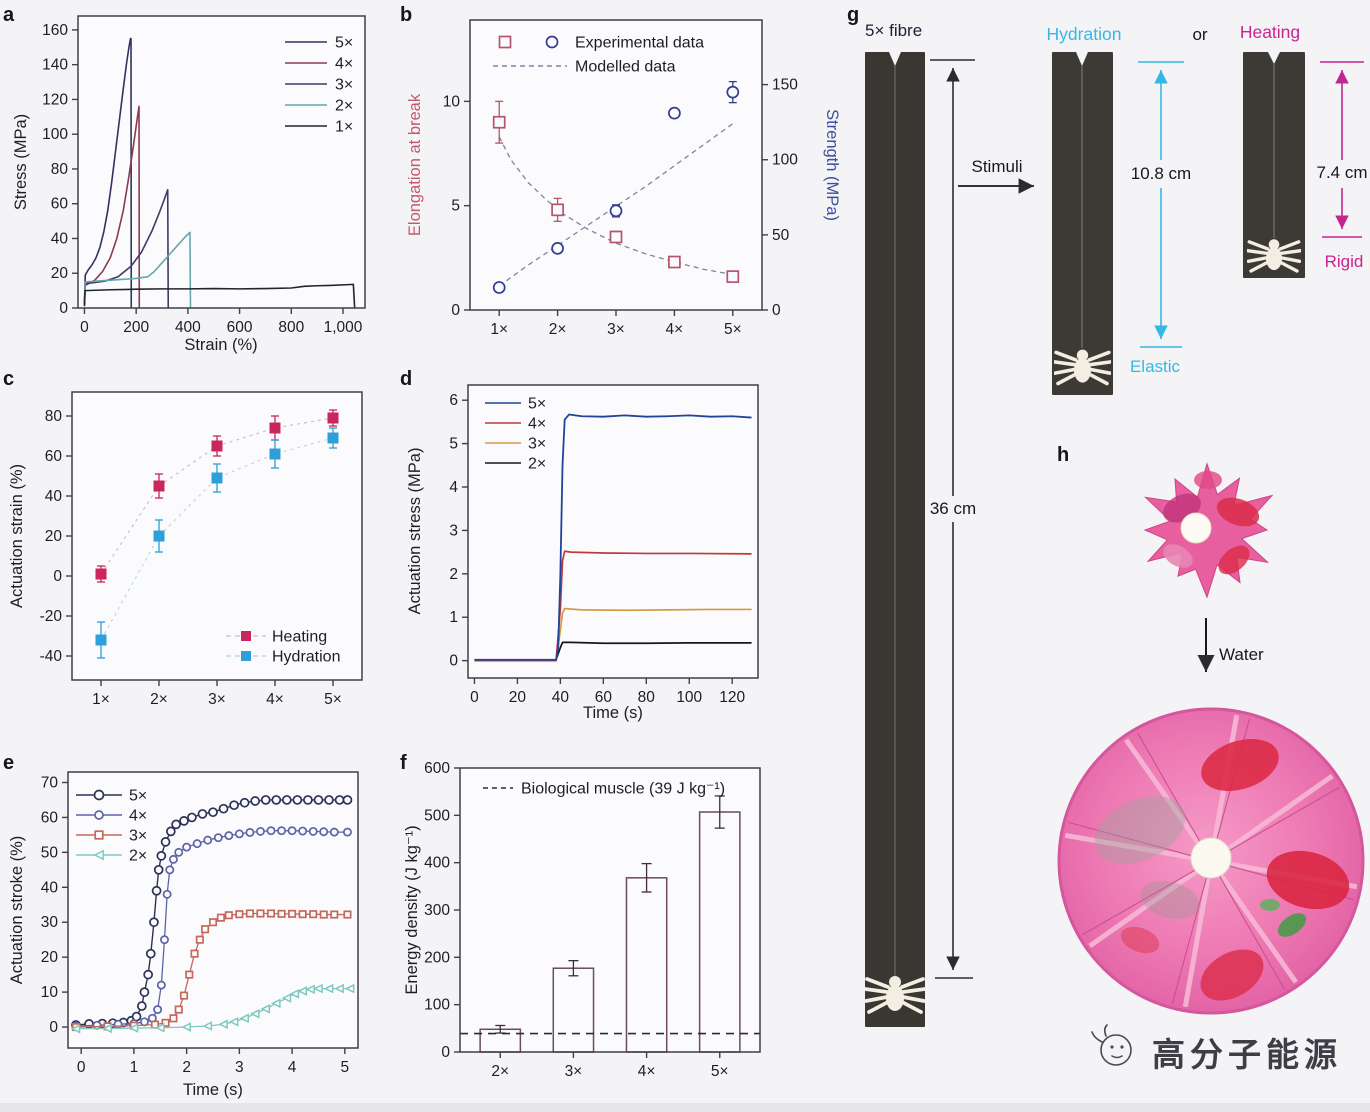  I want to click on panel-letter-d: d, so click(406, 379).